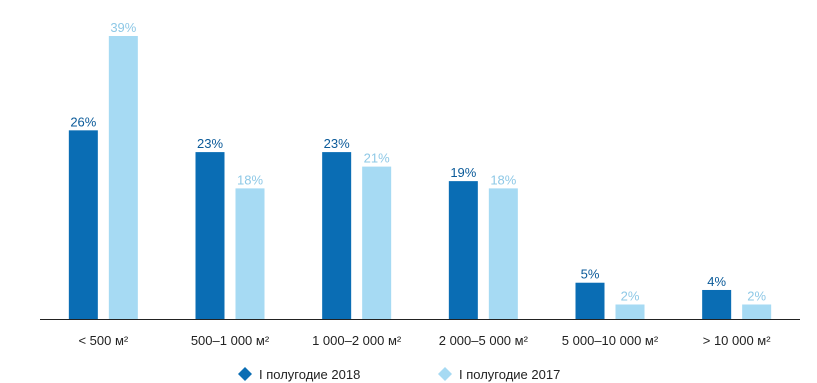 The width and height of the screenshot is (817, 383). Describe the element at coordinates (590, 274) in the screenshot. I see `value-label: 5%` at that location.